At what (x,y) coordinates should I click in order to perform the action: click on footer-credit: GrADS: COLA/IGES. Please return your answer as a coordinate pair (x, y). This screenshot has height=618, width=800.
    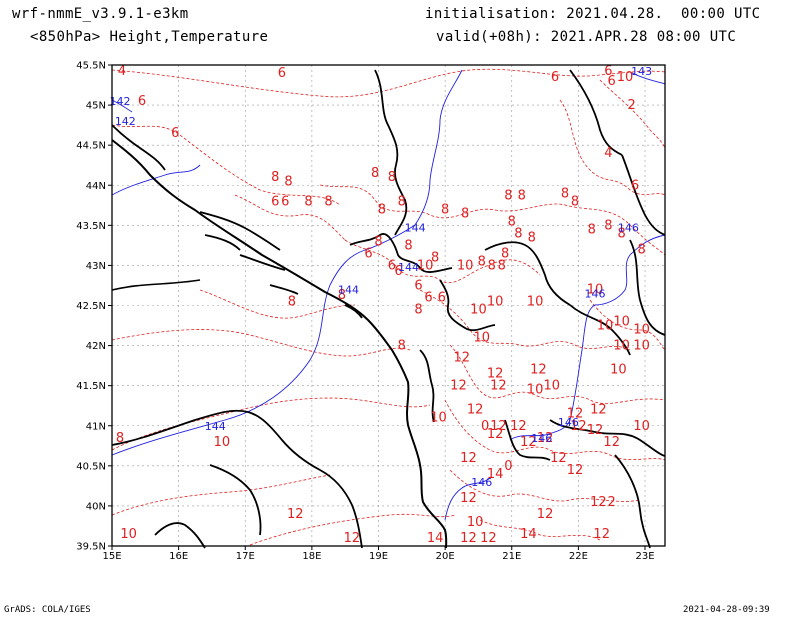
    Looking at the image, I should click on (47, 610).